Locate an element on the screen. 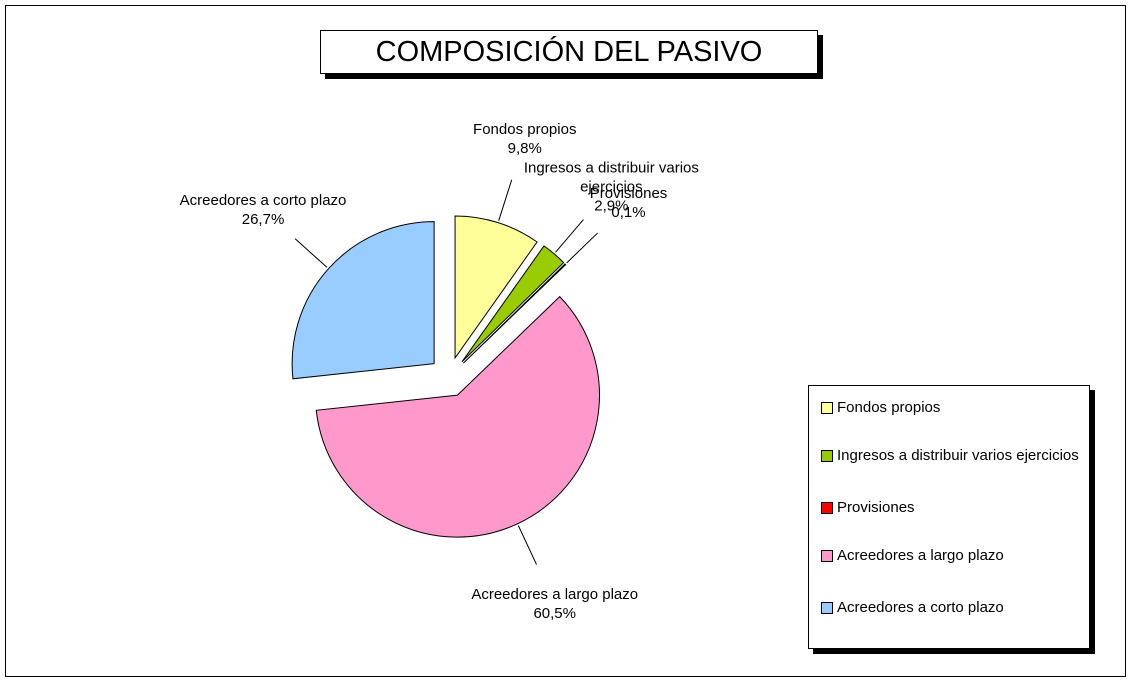 The image size is (1131, 682). chart-title: COMPOSICIÓN DEL PASIVO is located at coordinates (569, 52).